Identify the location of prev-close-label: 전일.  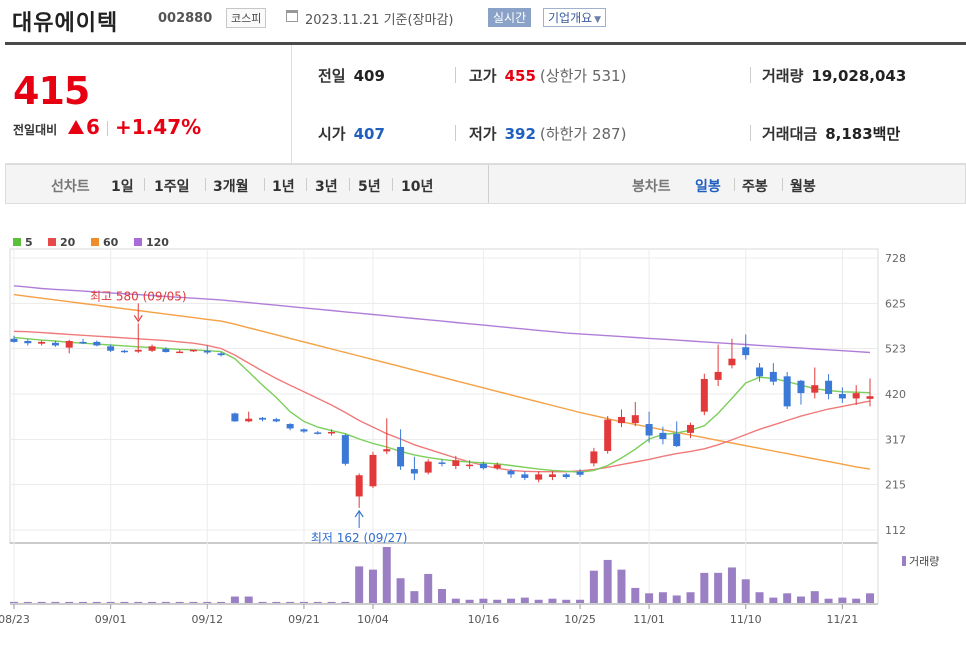
(332, 76).